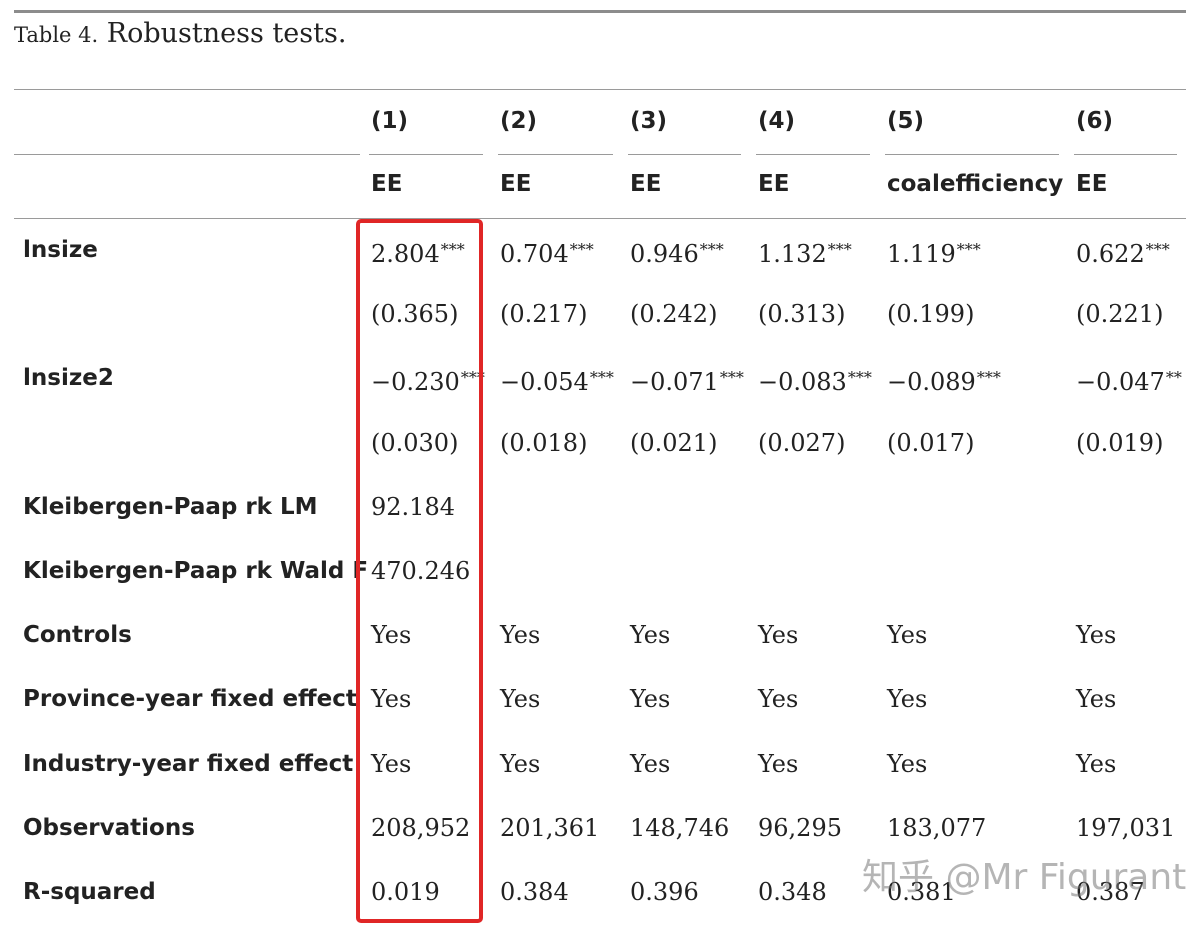 This screenshot has height=929, width=1199. Describe the element at coordinates (792, 892) in the screenshot. I see `cell-value: 0.348` at that location.